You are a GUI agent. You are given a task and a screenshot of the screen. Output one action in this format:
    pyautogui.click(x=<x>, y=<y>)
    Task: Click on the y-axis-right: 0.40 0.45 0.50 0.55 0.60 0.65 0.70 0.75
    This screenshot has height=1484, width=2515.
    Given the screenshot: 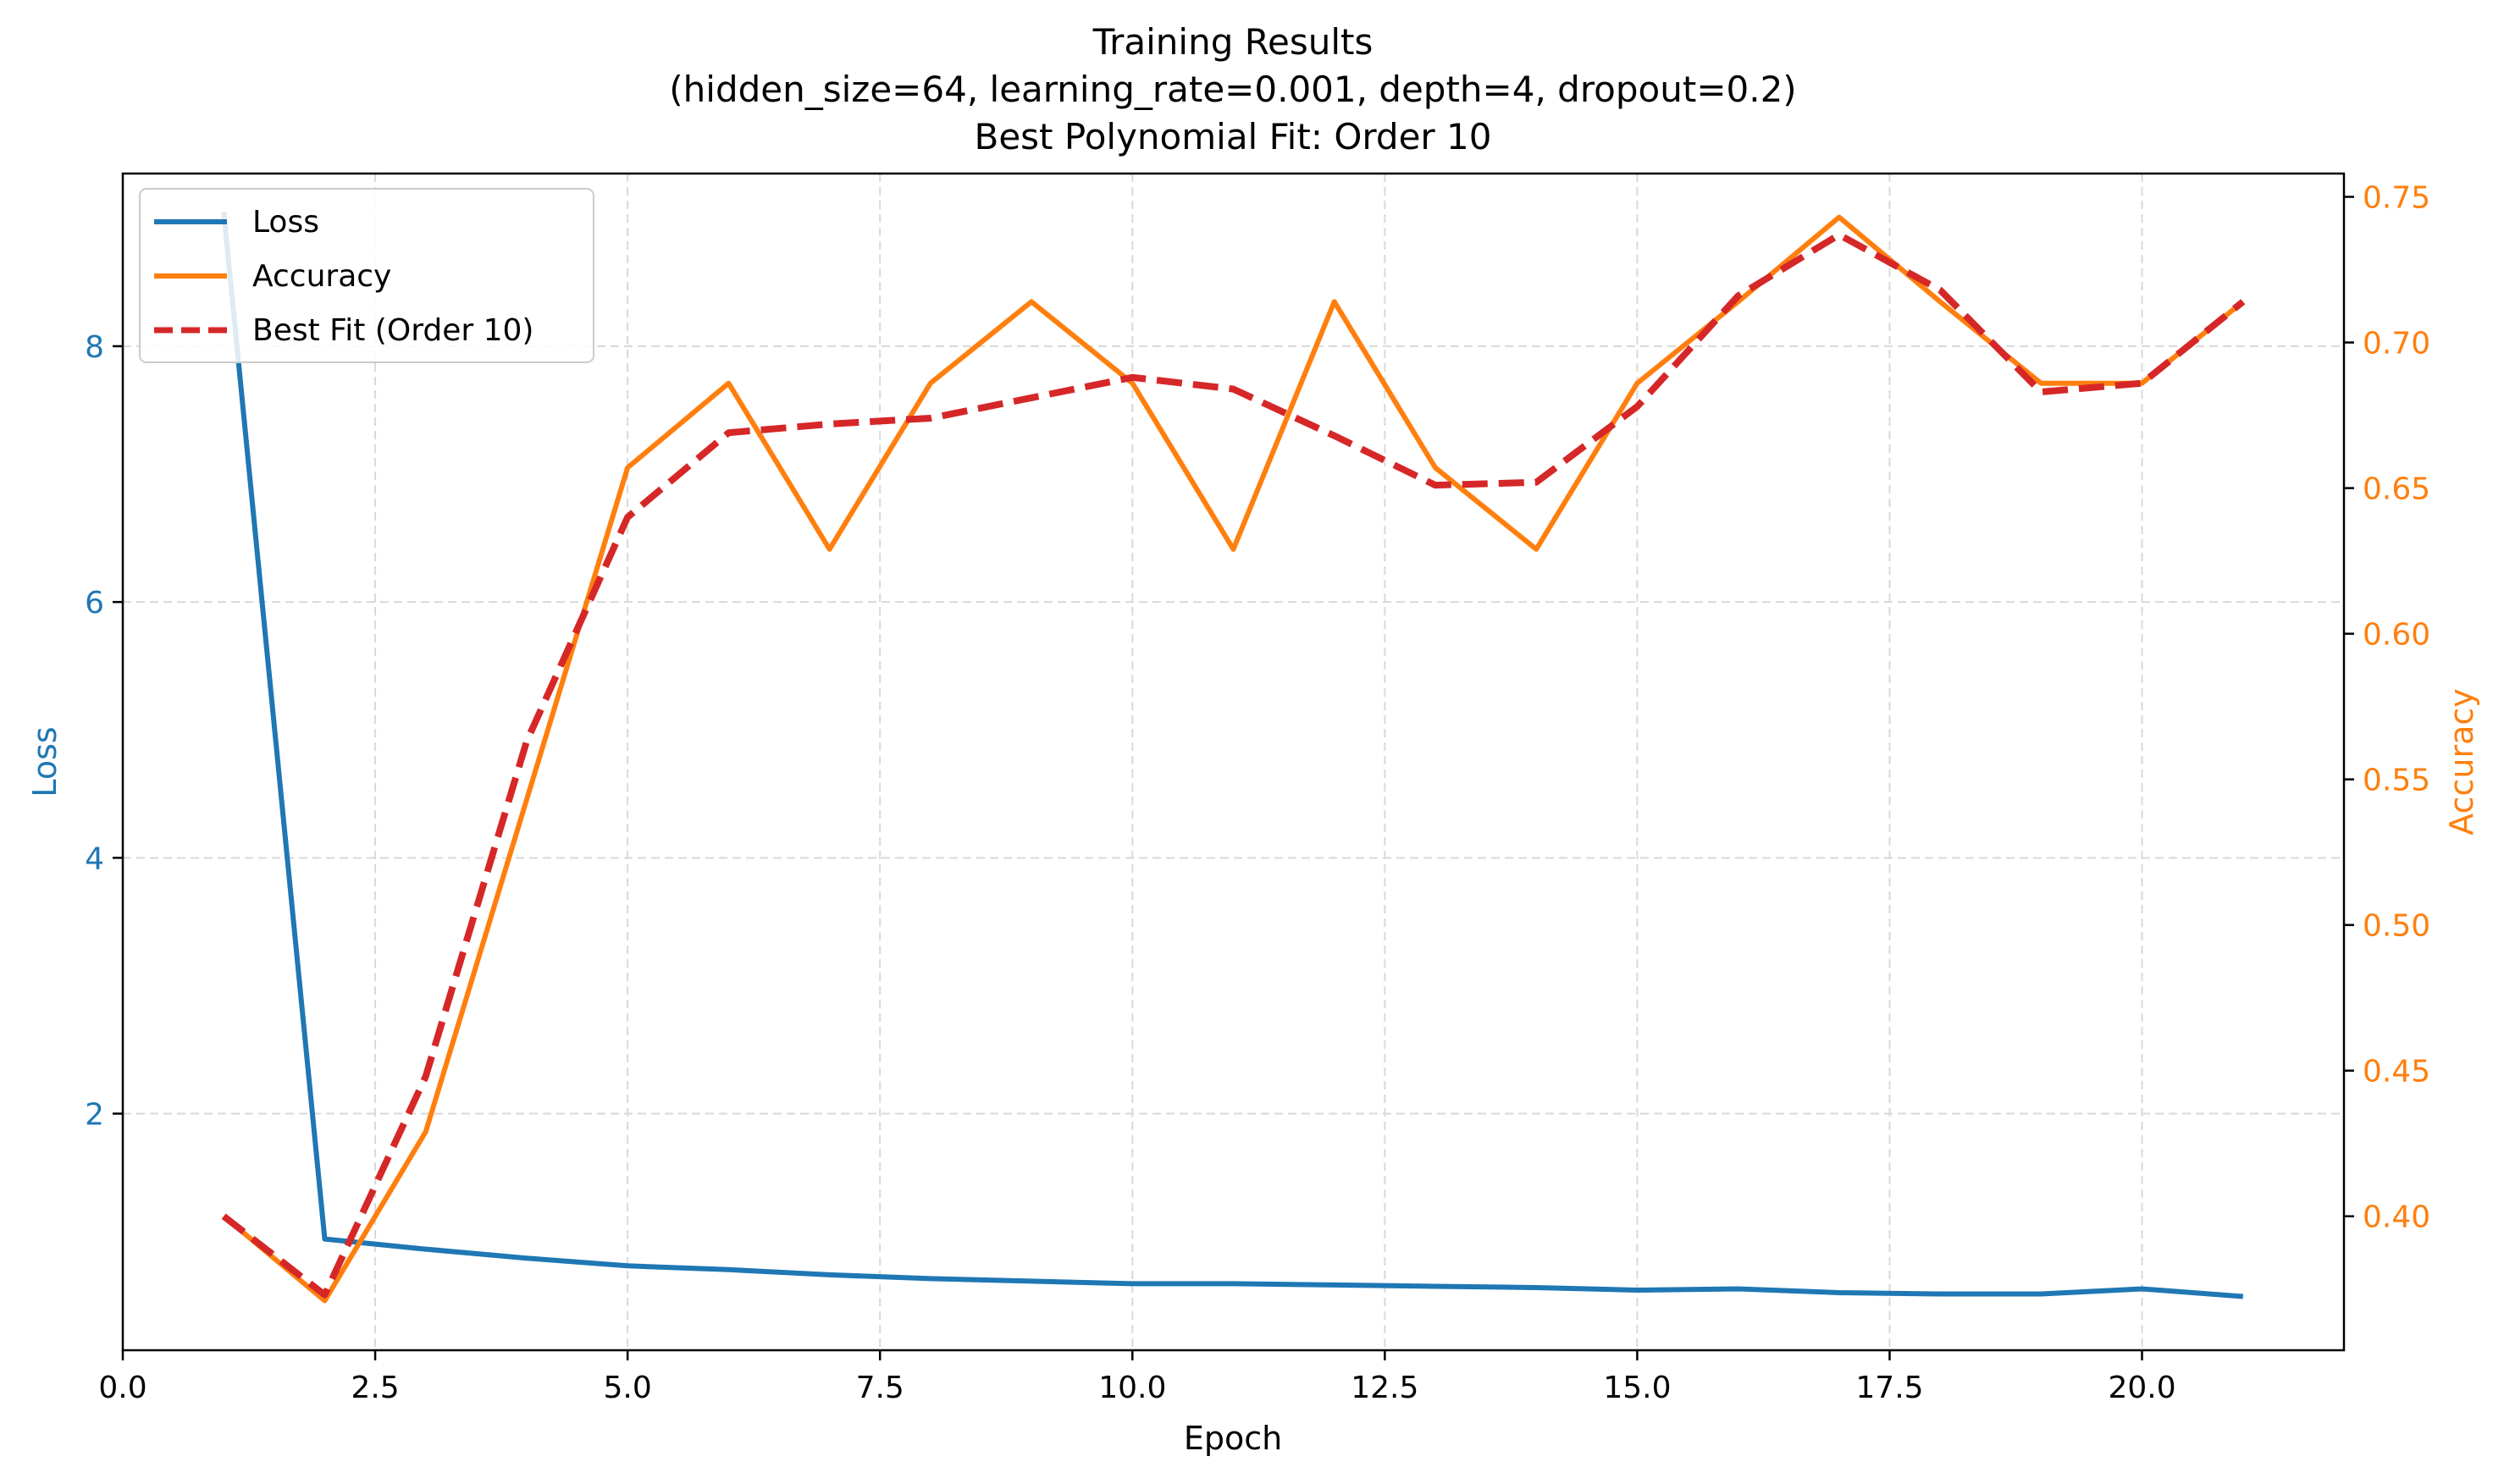 What is the action you would take?
    pyautogui.click(x=2387, y=708)
    